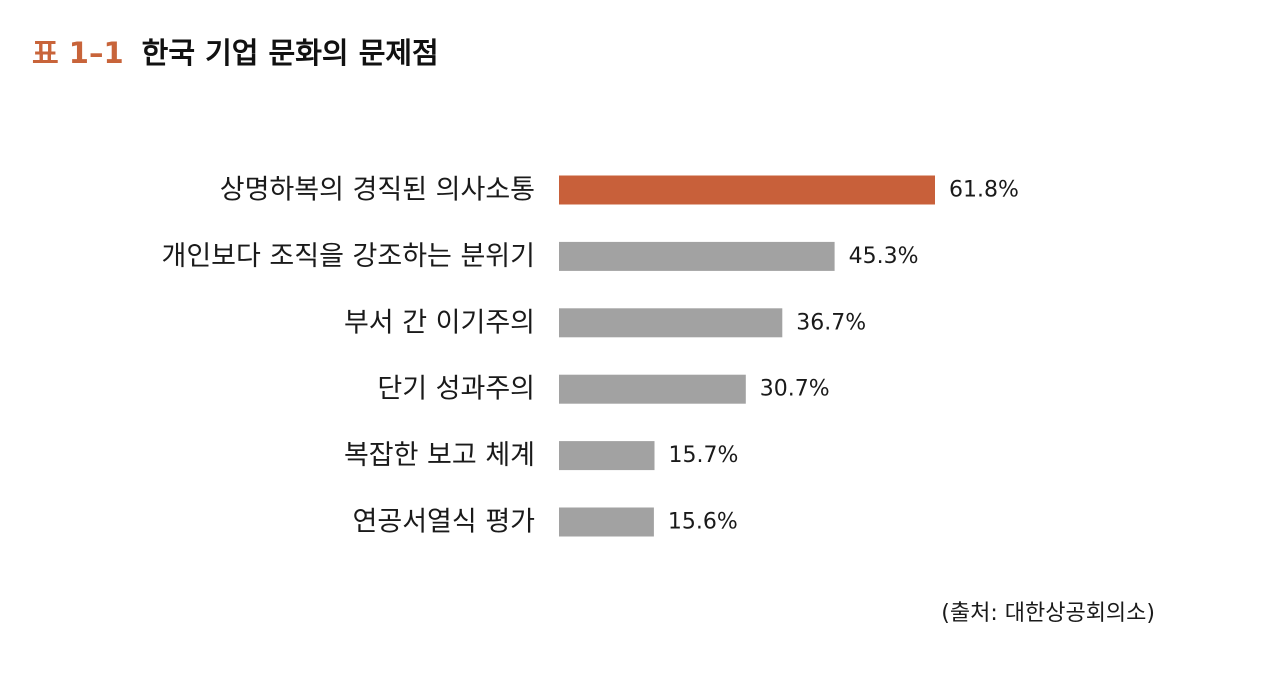  I want to click on value-label-1: 61.8%, so click(984, 190).